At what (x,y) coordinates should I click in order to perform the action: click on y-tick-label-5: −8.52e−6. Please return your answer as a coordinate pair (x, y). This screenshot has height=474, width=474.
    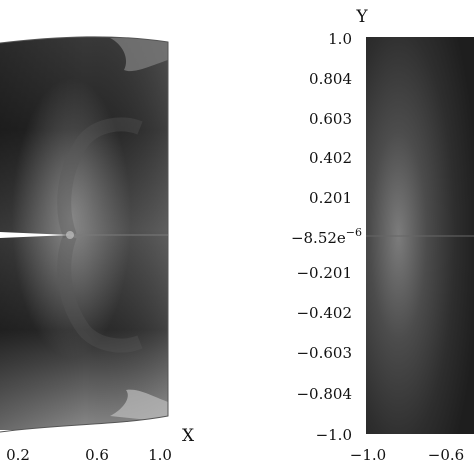
    Looking at the image, I should click on (326, 236).